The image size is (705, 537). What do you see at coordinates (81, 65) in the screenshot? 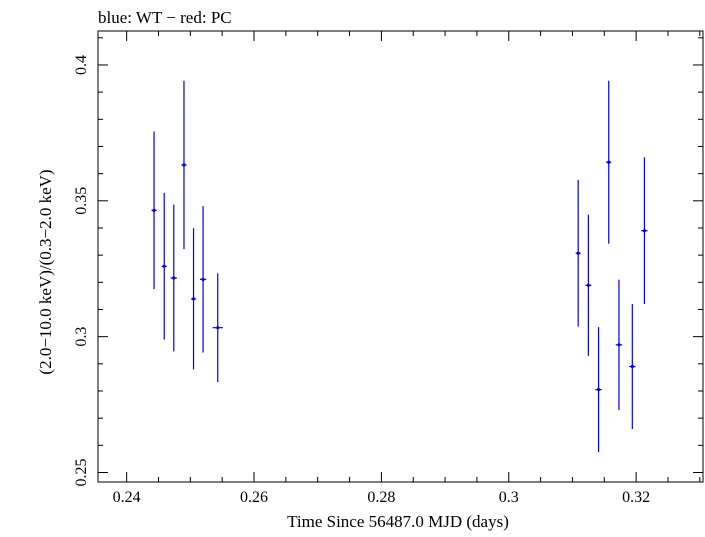
I see `y-tick-label: 0.4` at bounding box center [81, 65].